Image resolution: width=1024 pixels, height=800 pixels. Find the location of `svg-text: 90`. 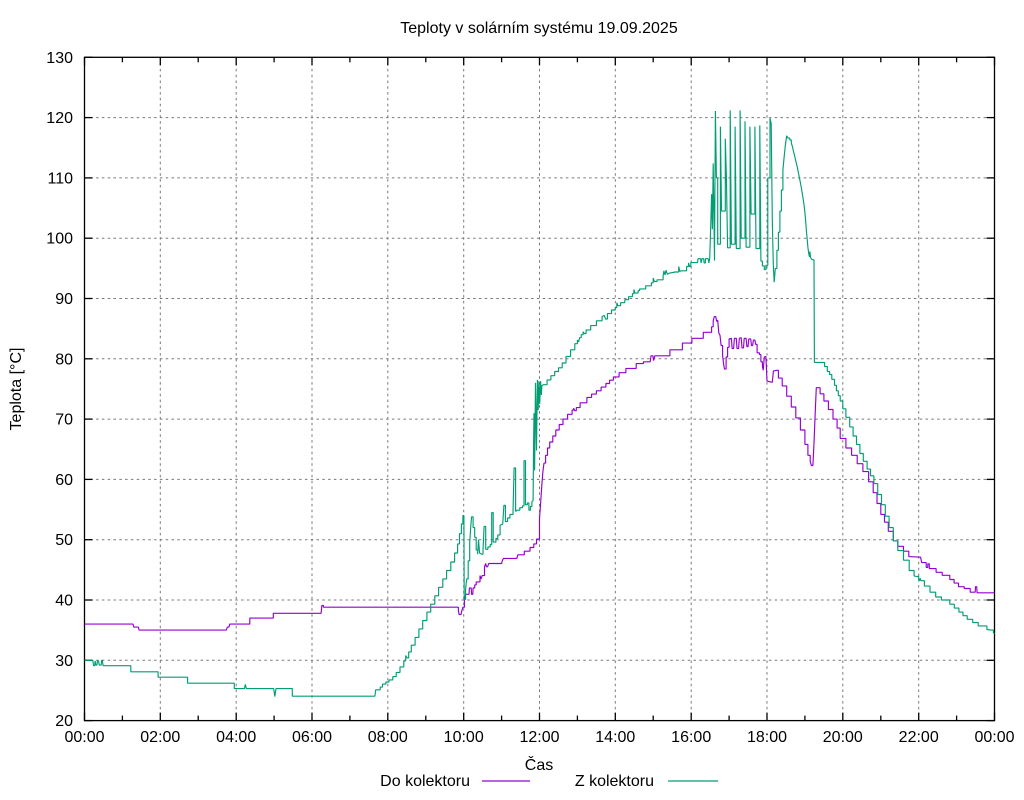

svg-text: 90 is located at coordinates (64, 299).